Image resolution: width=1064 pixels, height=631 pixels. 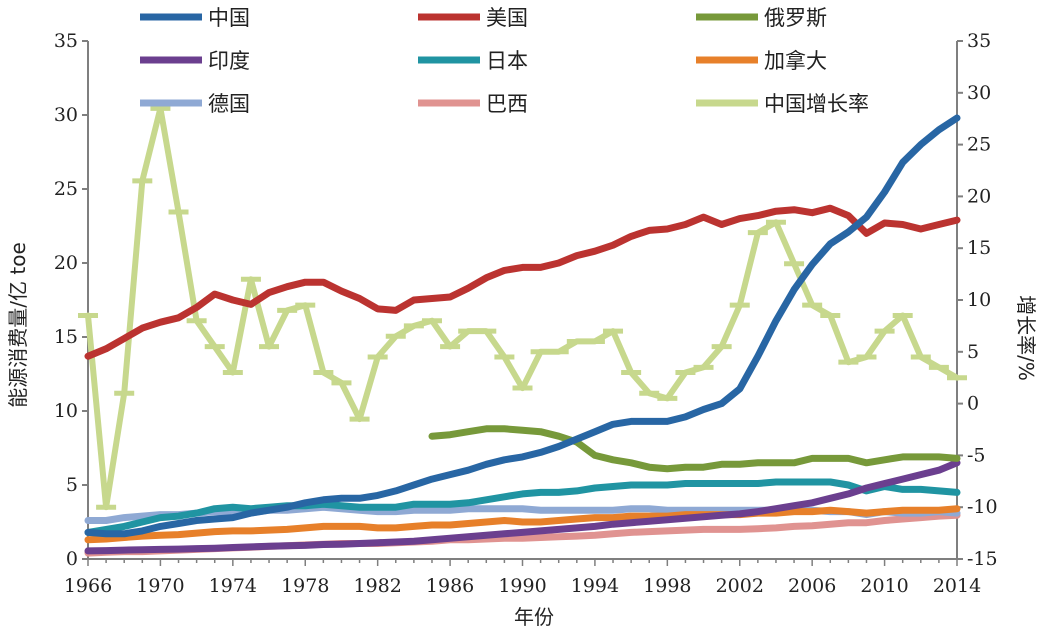 I want to click on series-line, so click(x=522, y=507).